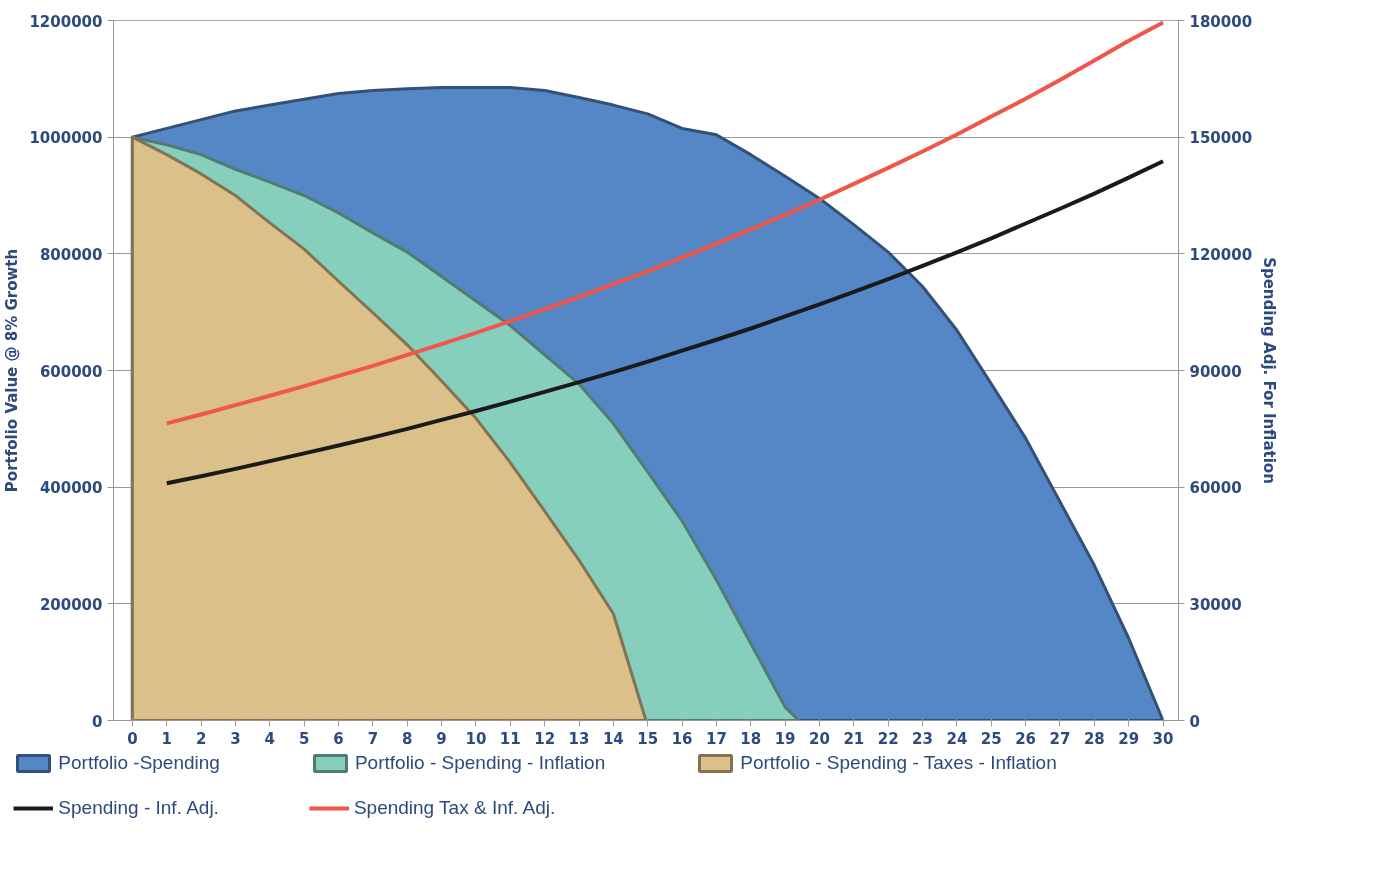 The image size is (1388, 895). Describe the element at coordinates (854, 738) in the screenshot. I see `x-tick-label: 21` at that location.